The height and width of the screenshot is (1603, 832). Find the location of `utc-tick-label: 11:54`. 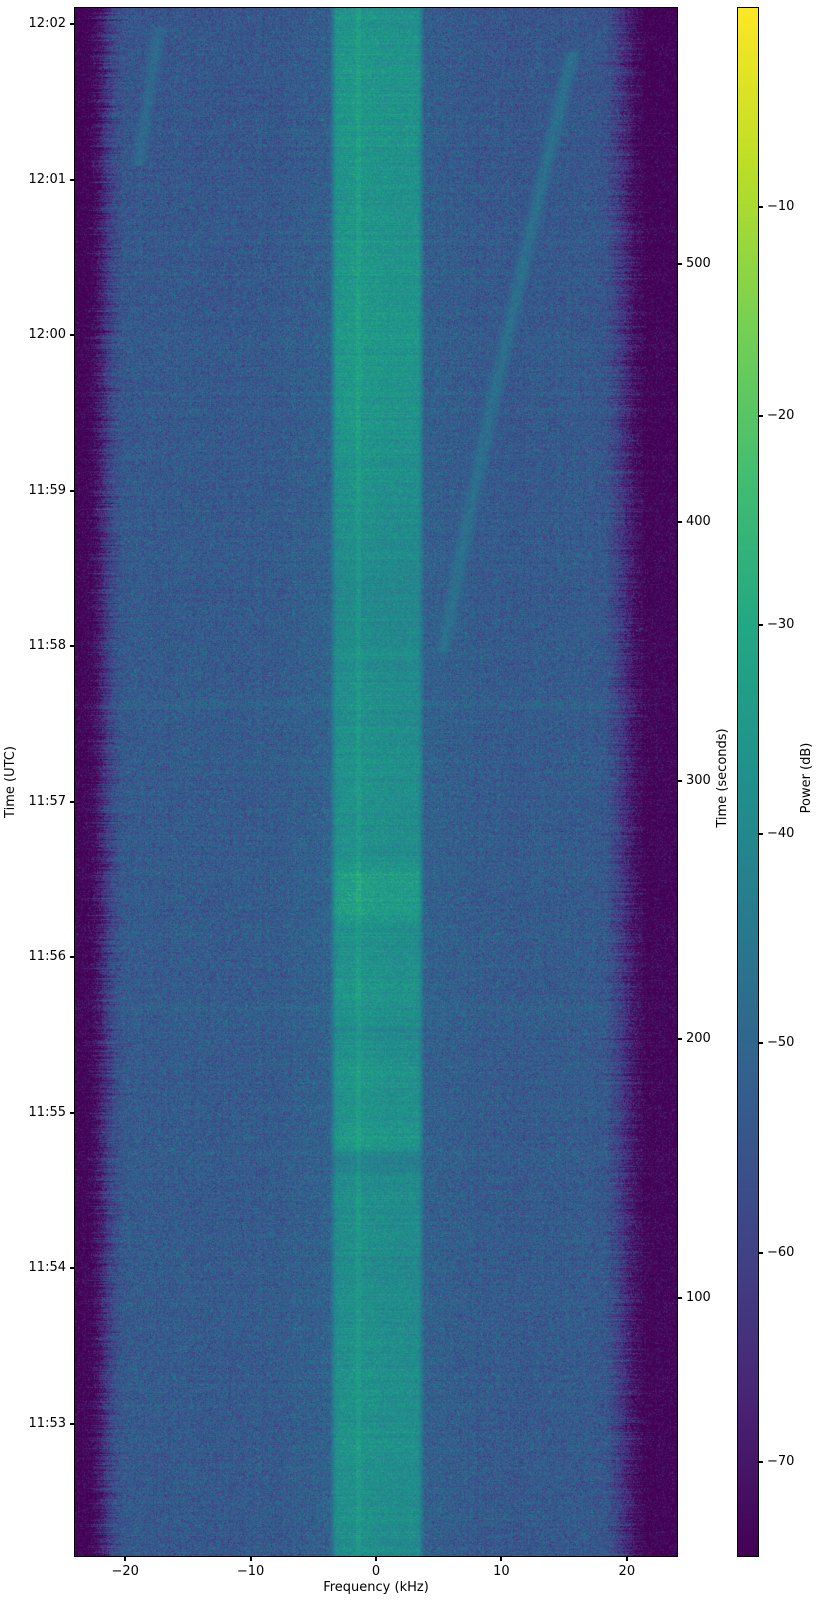

utc-tick-label: 11:54 is located at coordinates (47, 1268).